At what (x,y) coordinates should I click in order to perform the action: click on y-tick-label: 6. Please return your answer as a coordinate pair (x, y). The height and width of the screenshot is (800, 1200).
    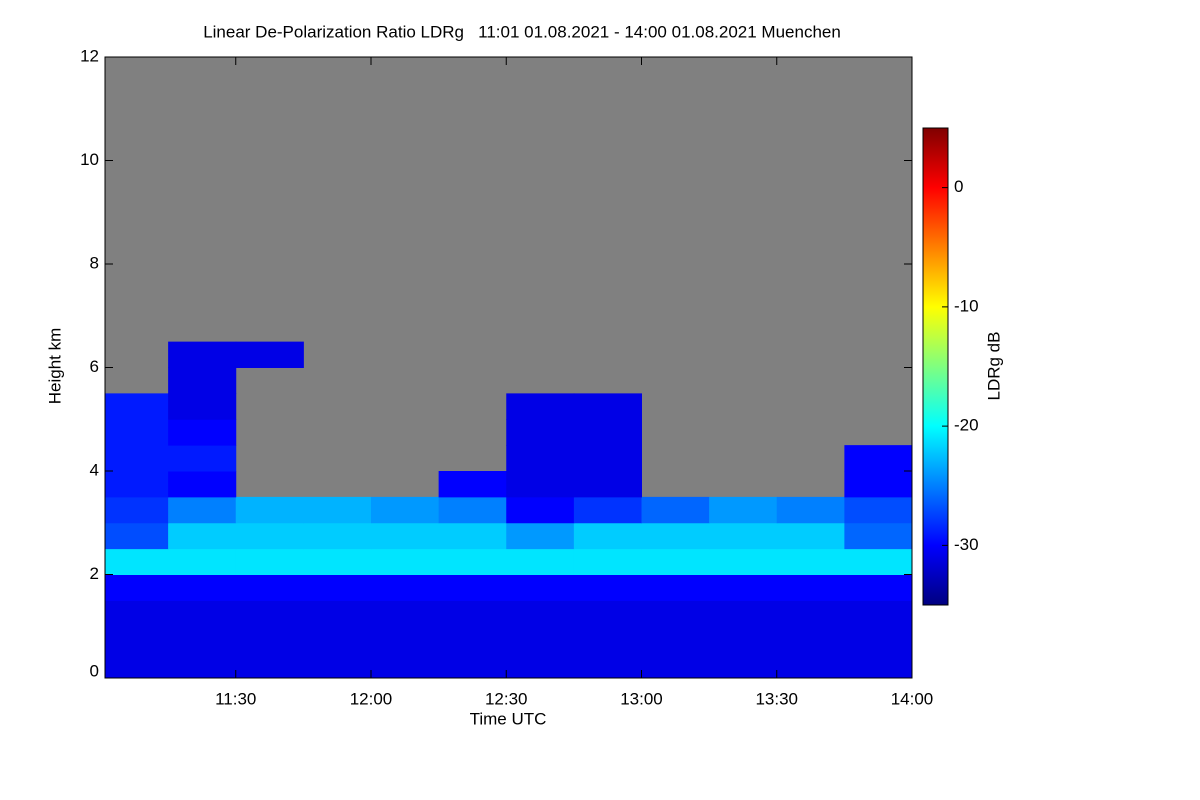
    Looking at the image, I should click on (94, 366).